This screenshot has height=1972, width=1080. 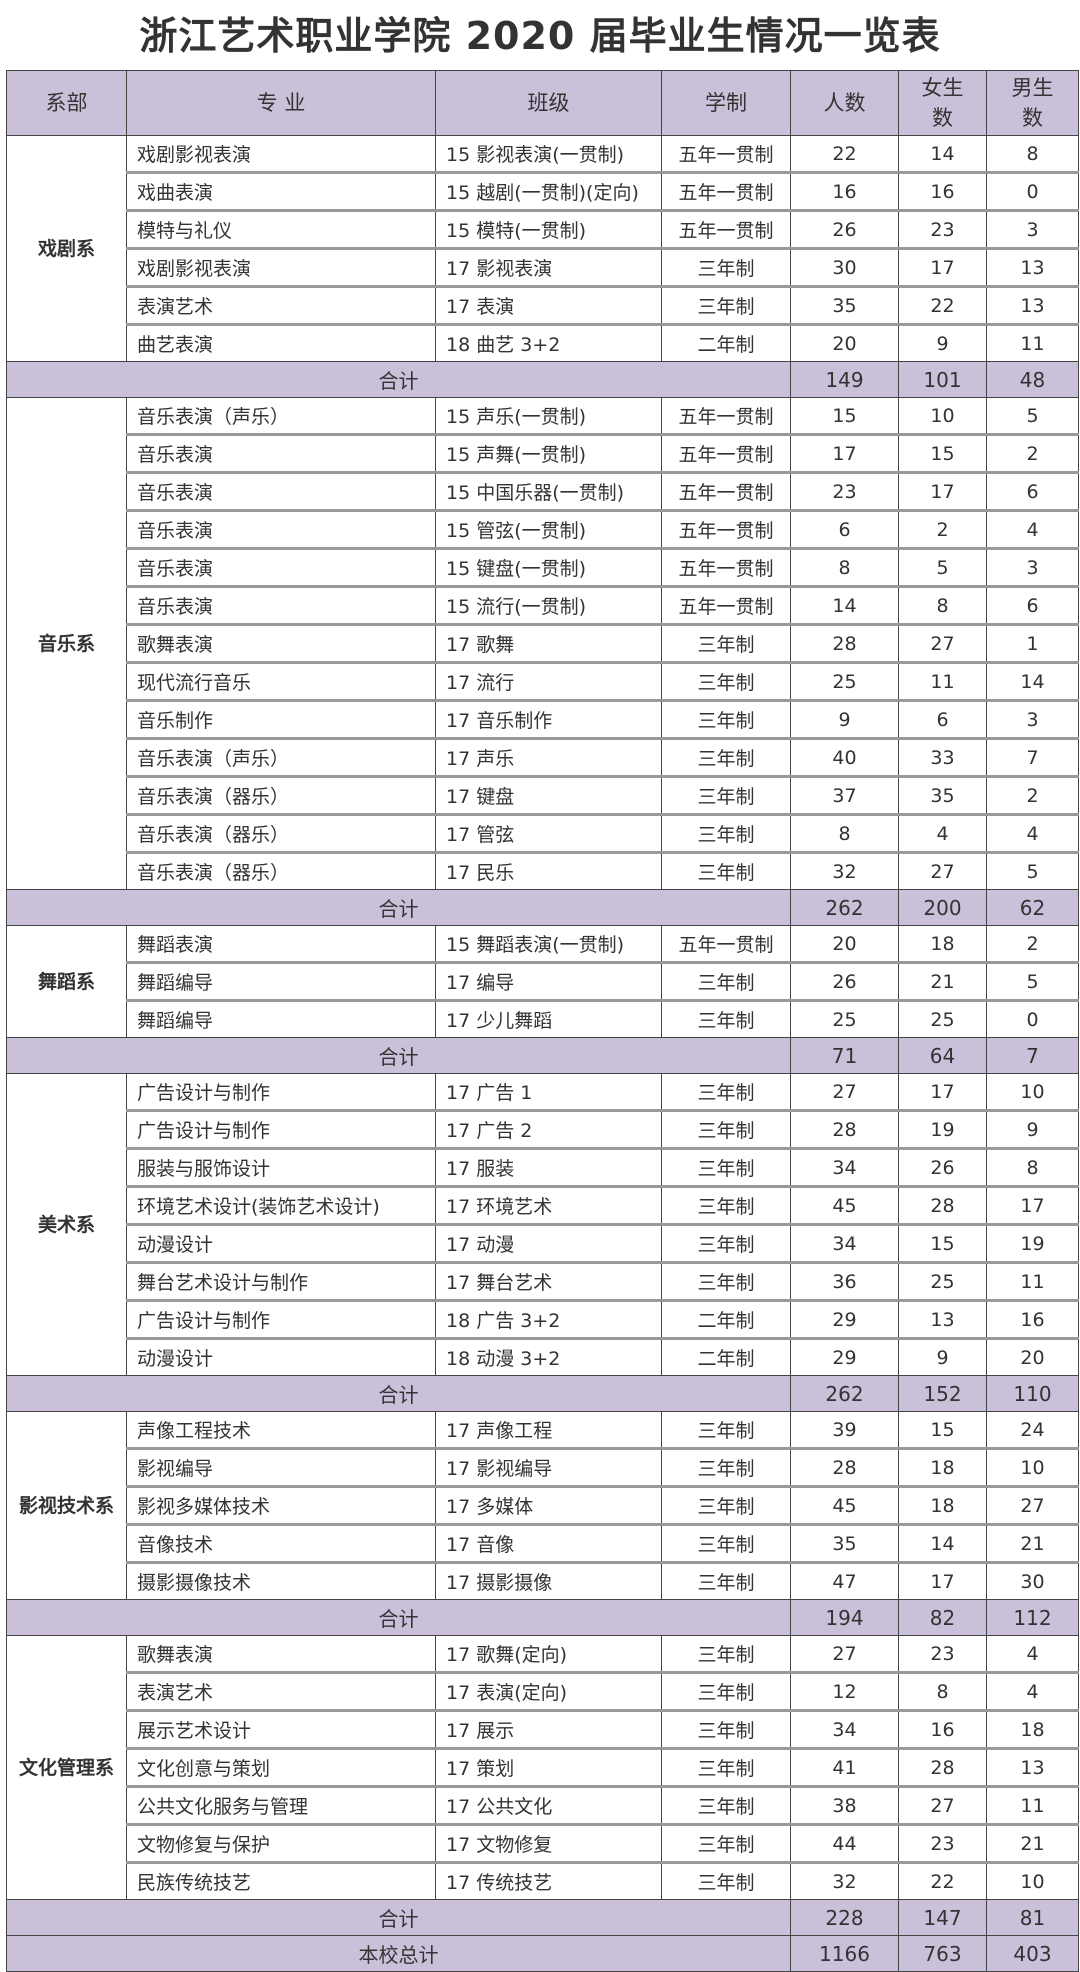 What do you see at coordinates (542, 379) in the screenshot?
I see `subtotal-row: 合计 149 101 48` at bounding box center [542, 379].